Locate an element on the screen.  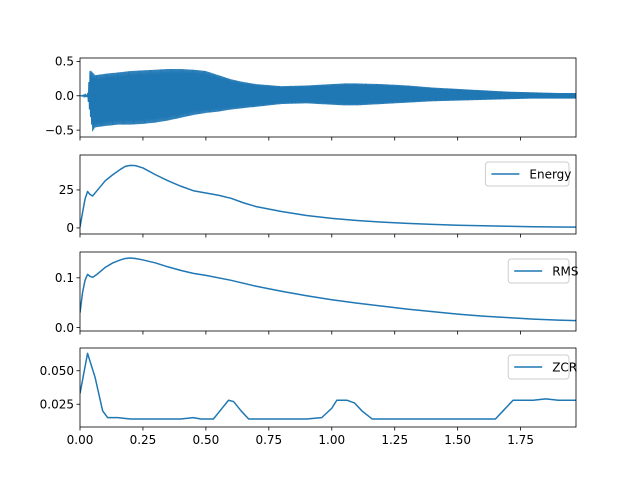
legend: Energy is located at coordinates (527, 174).